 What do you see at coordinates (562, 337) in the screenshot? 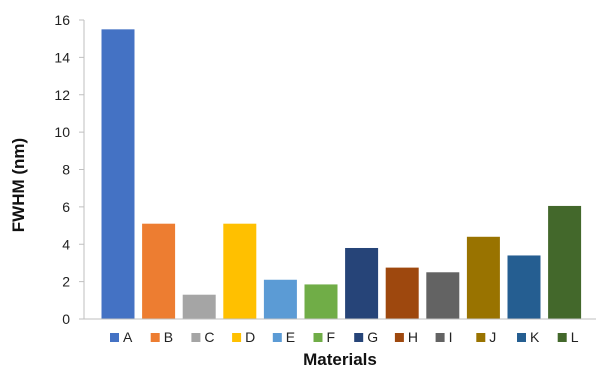
I see `legend-swatch-l` at bounding box center [562, 337].